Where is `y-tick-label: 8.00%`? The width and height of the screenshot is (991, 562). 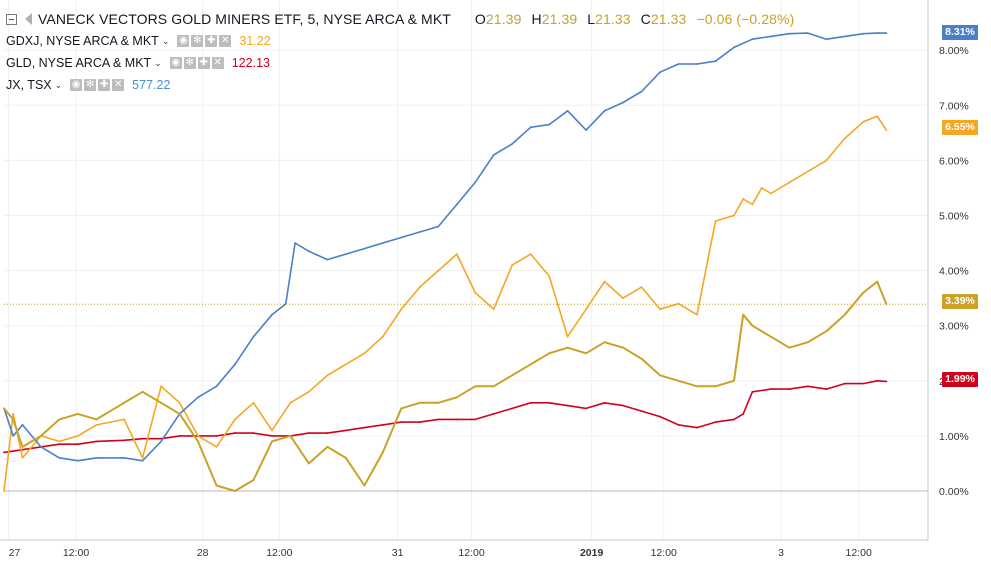 y-tick-label: 8.00% is located at coordinates (954, 51).